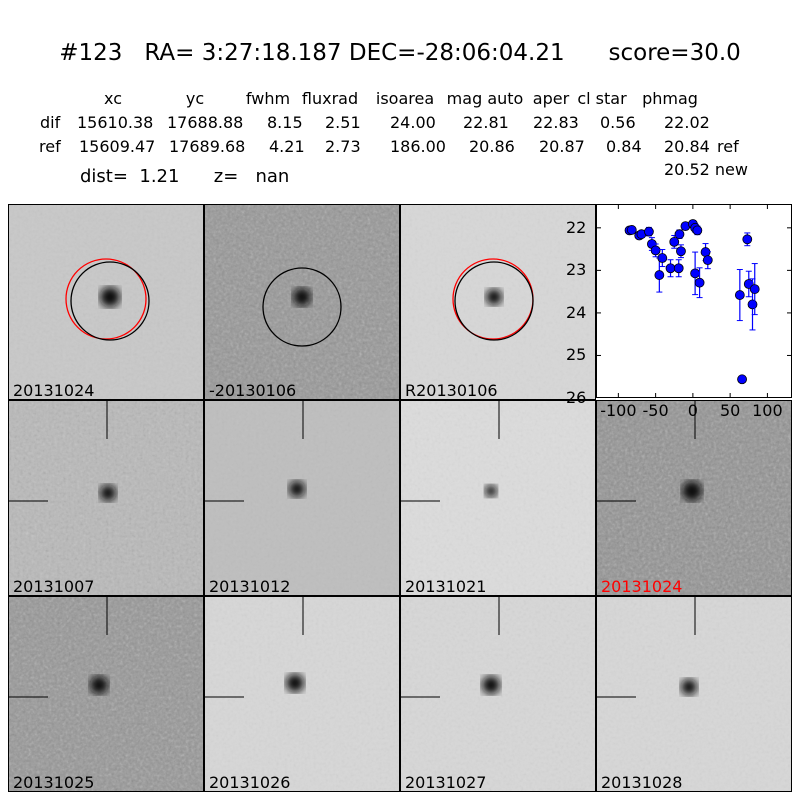 This screenshot has height=800, width=800. I want to click on y-tick-label: 22, so click(576, 227).